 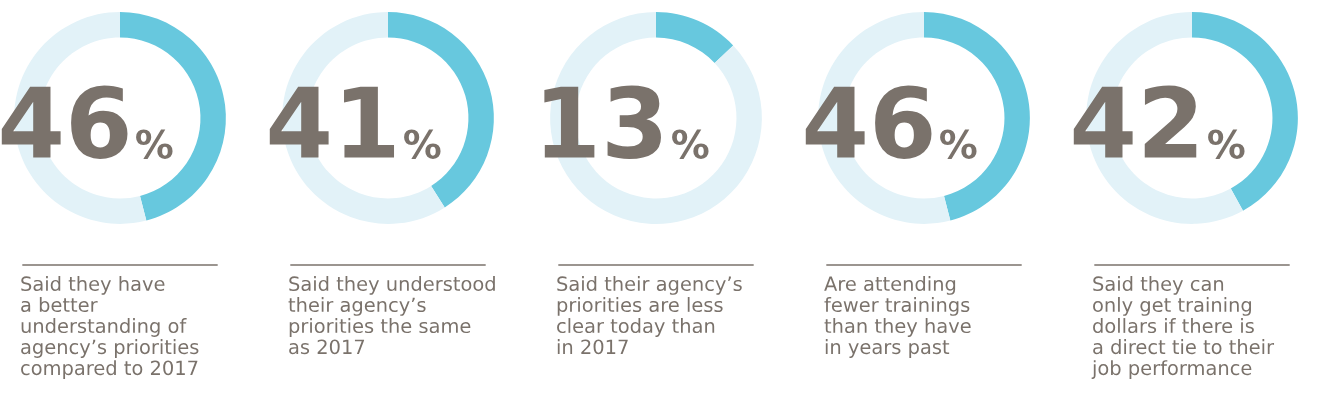 I want to click on text: 41%, so click(x=355, y=122).